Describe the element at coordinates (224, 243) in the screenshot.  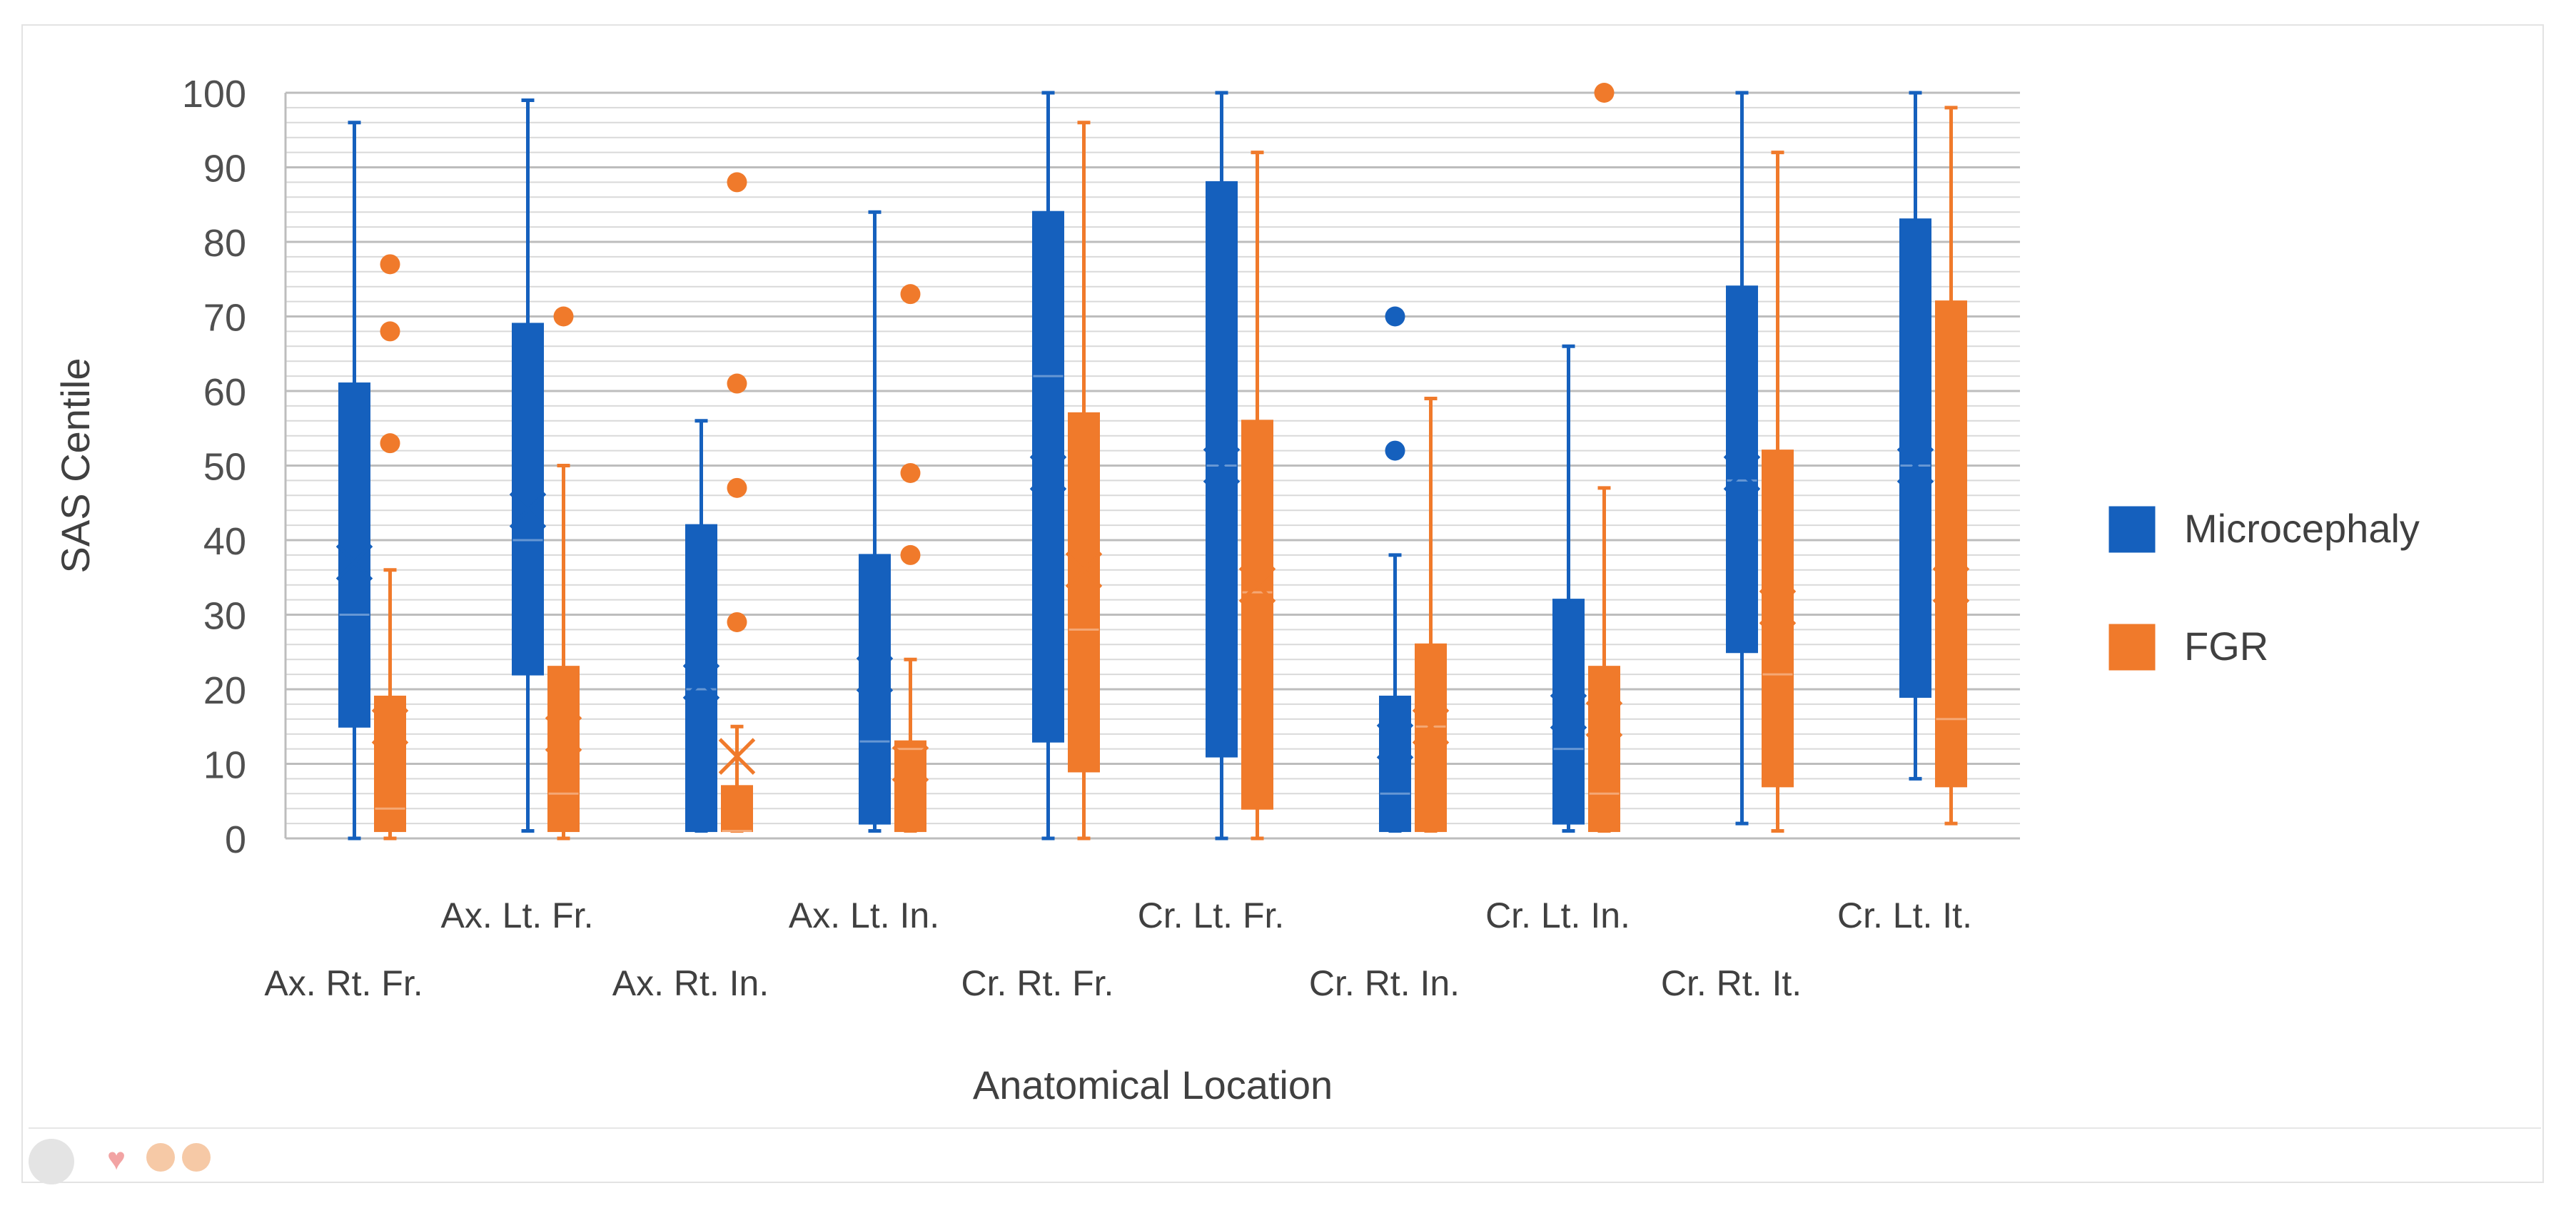
I see `y-tick-label: 80` at that location.